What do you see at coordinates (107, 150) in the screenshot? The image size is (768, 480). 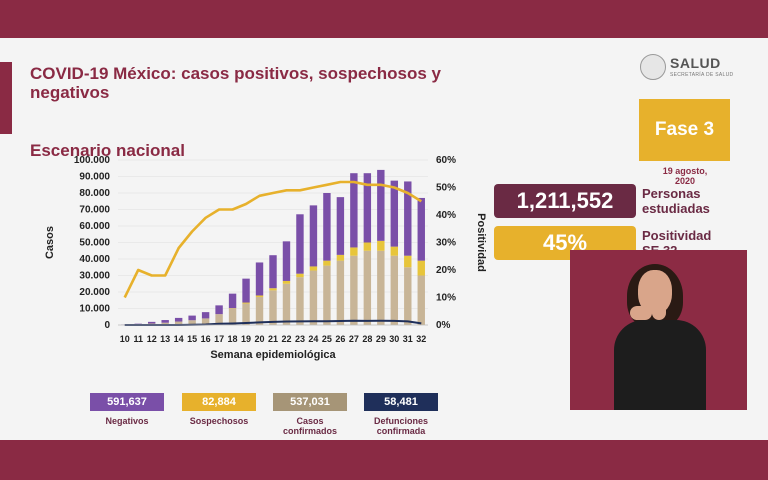 I see `page-subtitle: Escenario nacional` at bounding box center [107, 150].